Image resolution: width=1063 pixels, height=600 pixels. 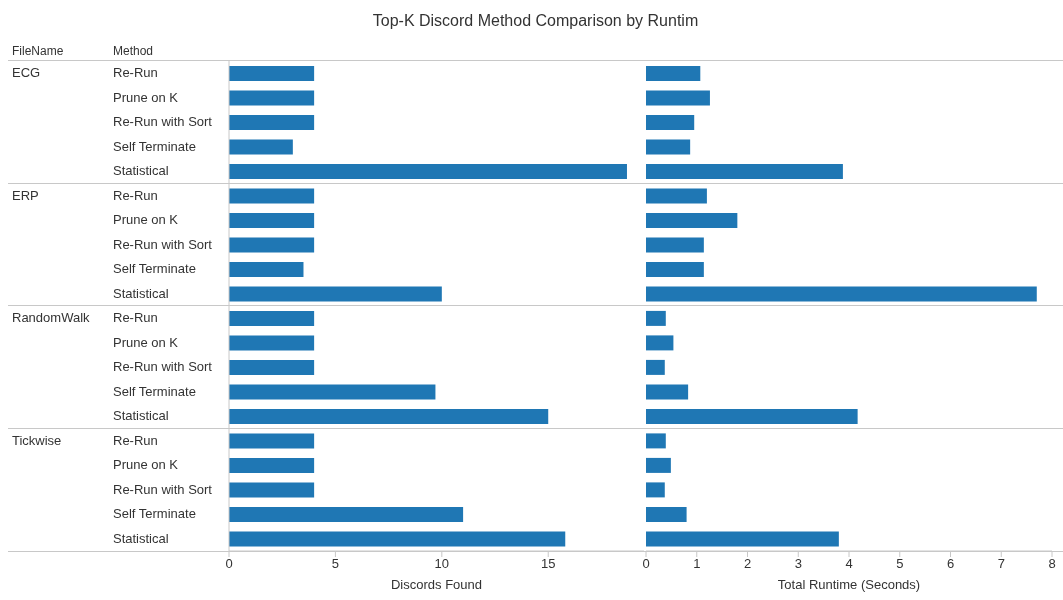 What do you see at coordinates (1052, 564) in the screenshot?
I see `x-tick-label: 8` at bounding box center [1052, 564].